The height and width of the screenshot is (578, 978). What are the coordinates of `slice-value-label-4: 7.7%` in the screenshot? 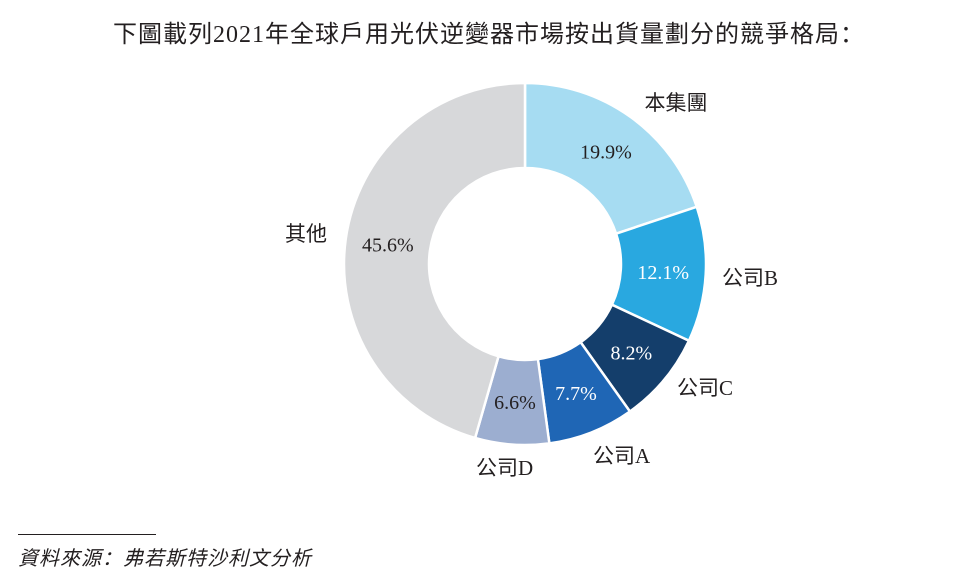 It's located at (576, 394).